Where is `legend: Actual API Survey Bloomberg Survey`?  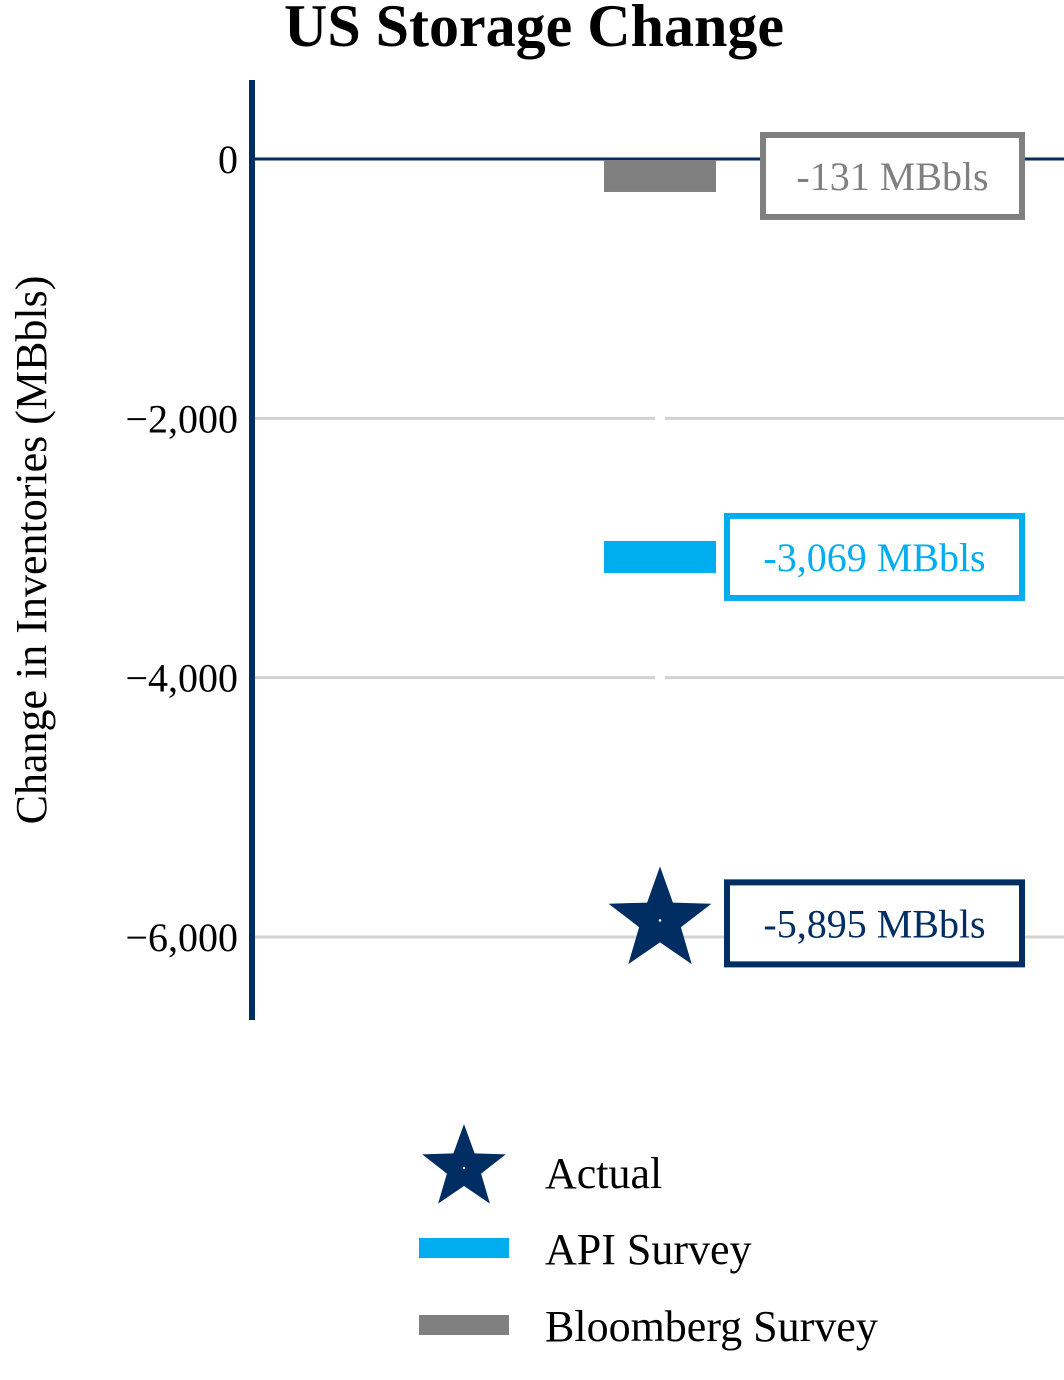
legend: Actual API Survey Bloomberg Survey is located at coordinates (648, 1237).